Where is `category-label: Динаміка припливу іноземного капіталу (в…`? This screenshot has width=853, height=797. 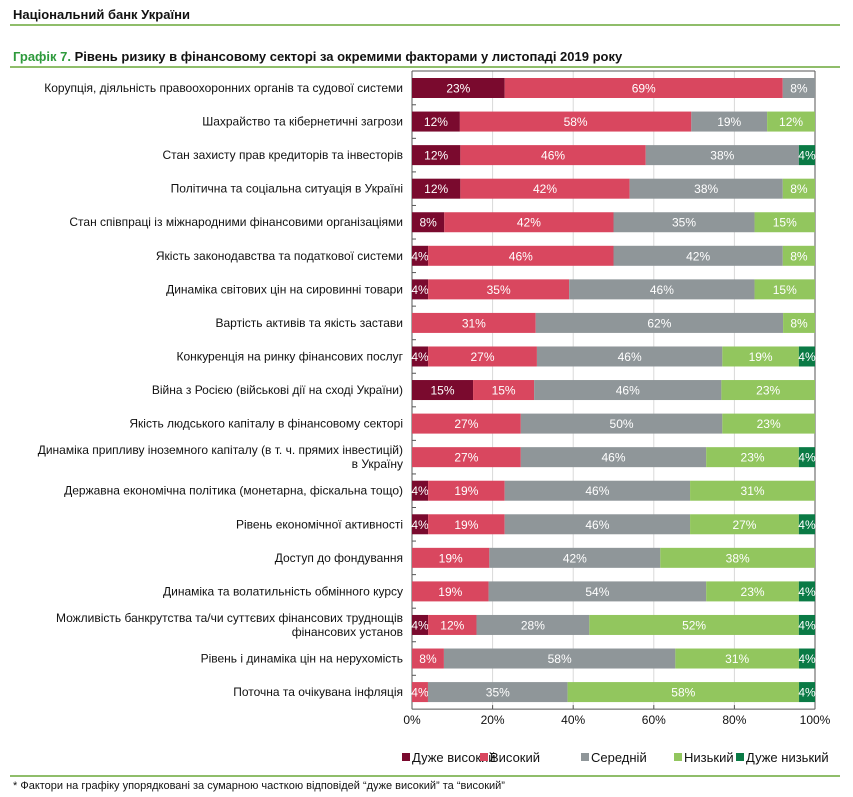 category-label: Динаміка припливу іноземного капіталу (в… is located at coordinates (220, 450).